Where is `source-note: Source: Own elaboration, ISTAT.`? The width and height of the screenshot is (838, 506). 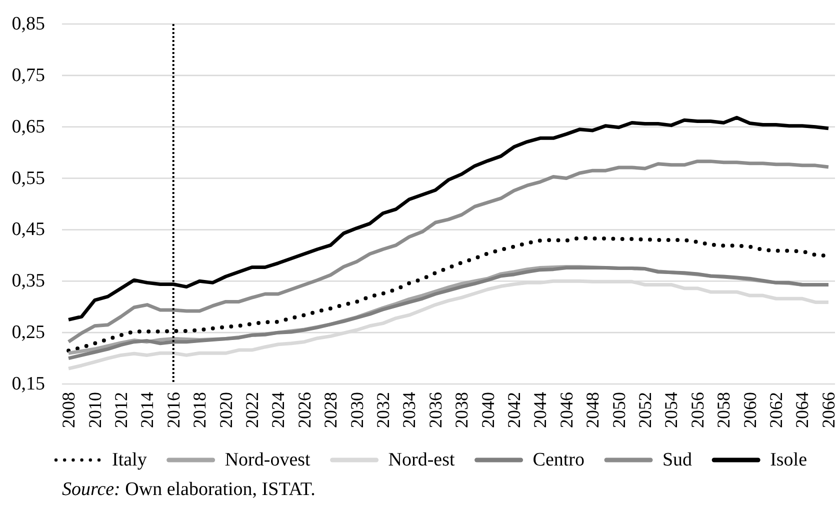
source-note: Source: Own elaboration, ISTAT. is located at coordinates (189, 489).